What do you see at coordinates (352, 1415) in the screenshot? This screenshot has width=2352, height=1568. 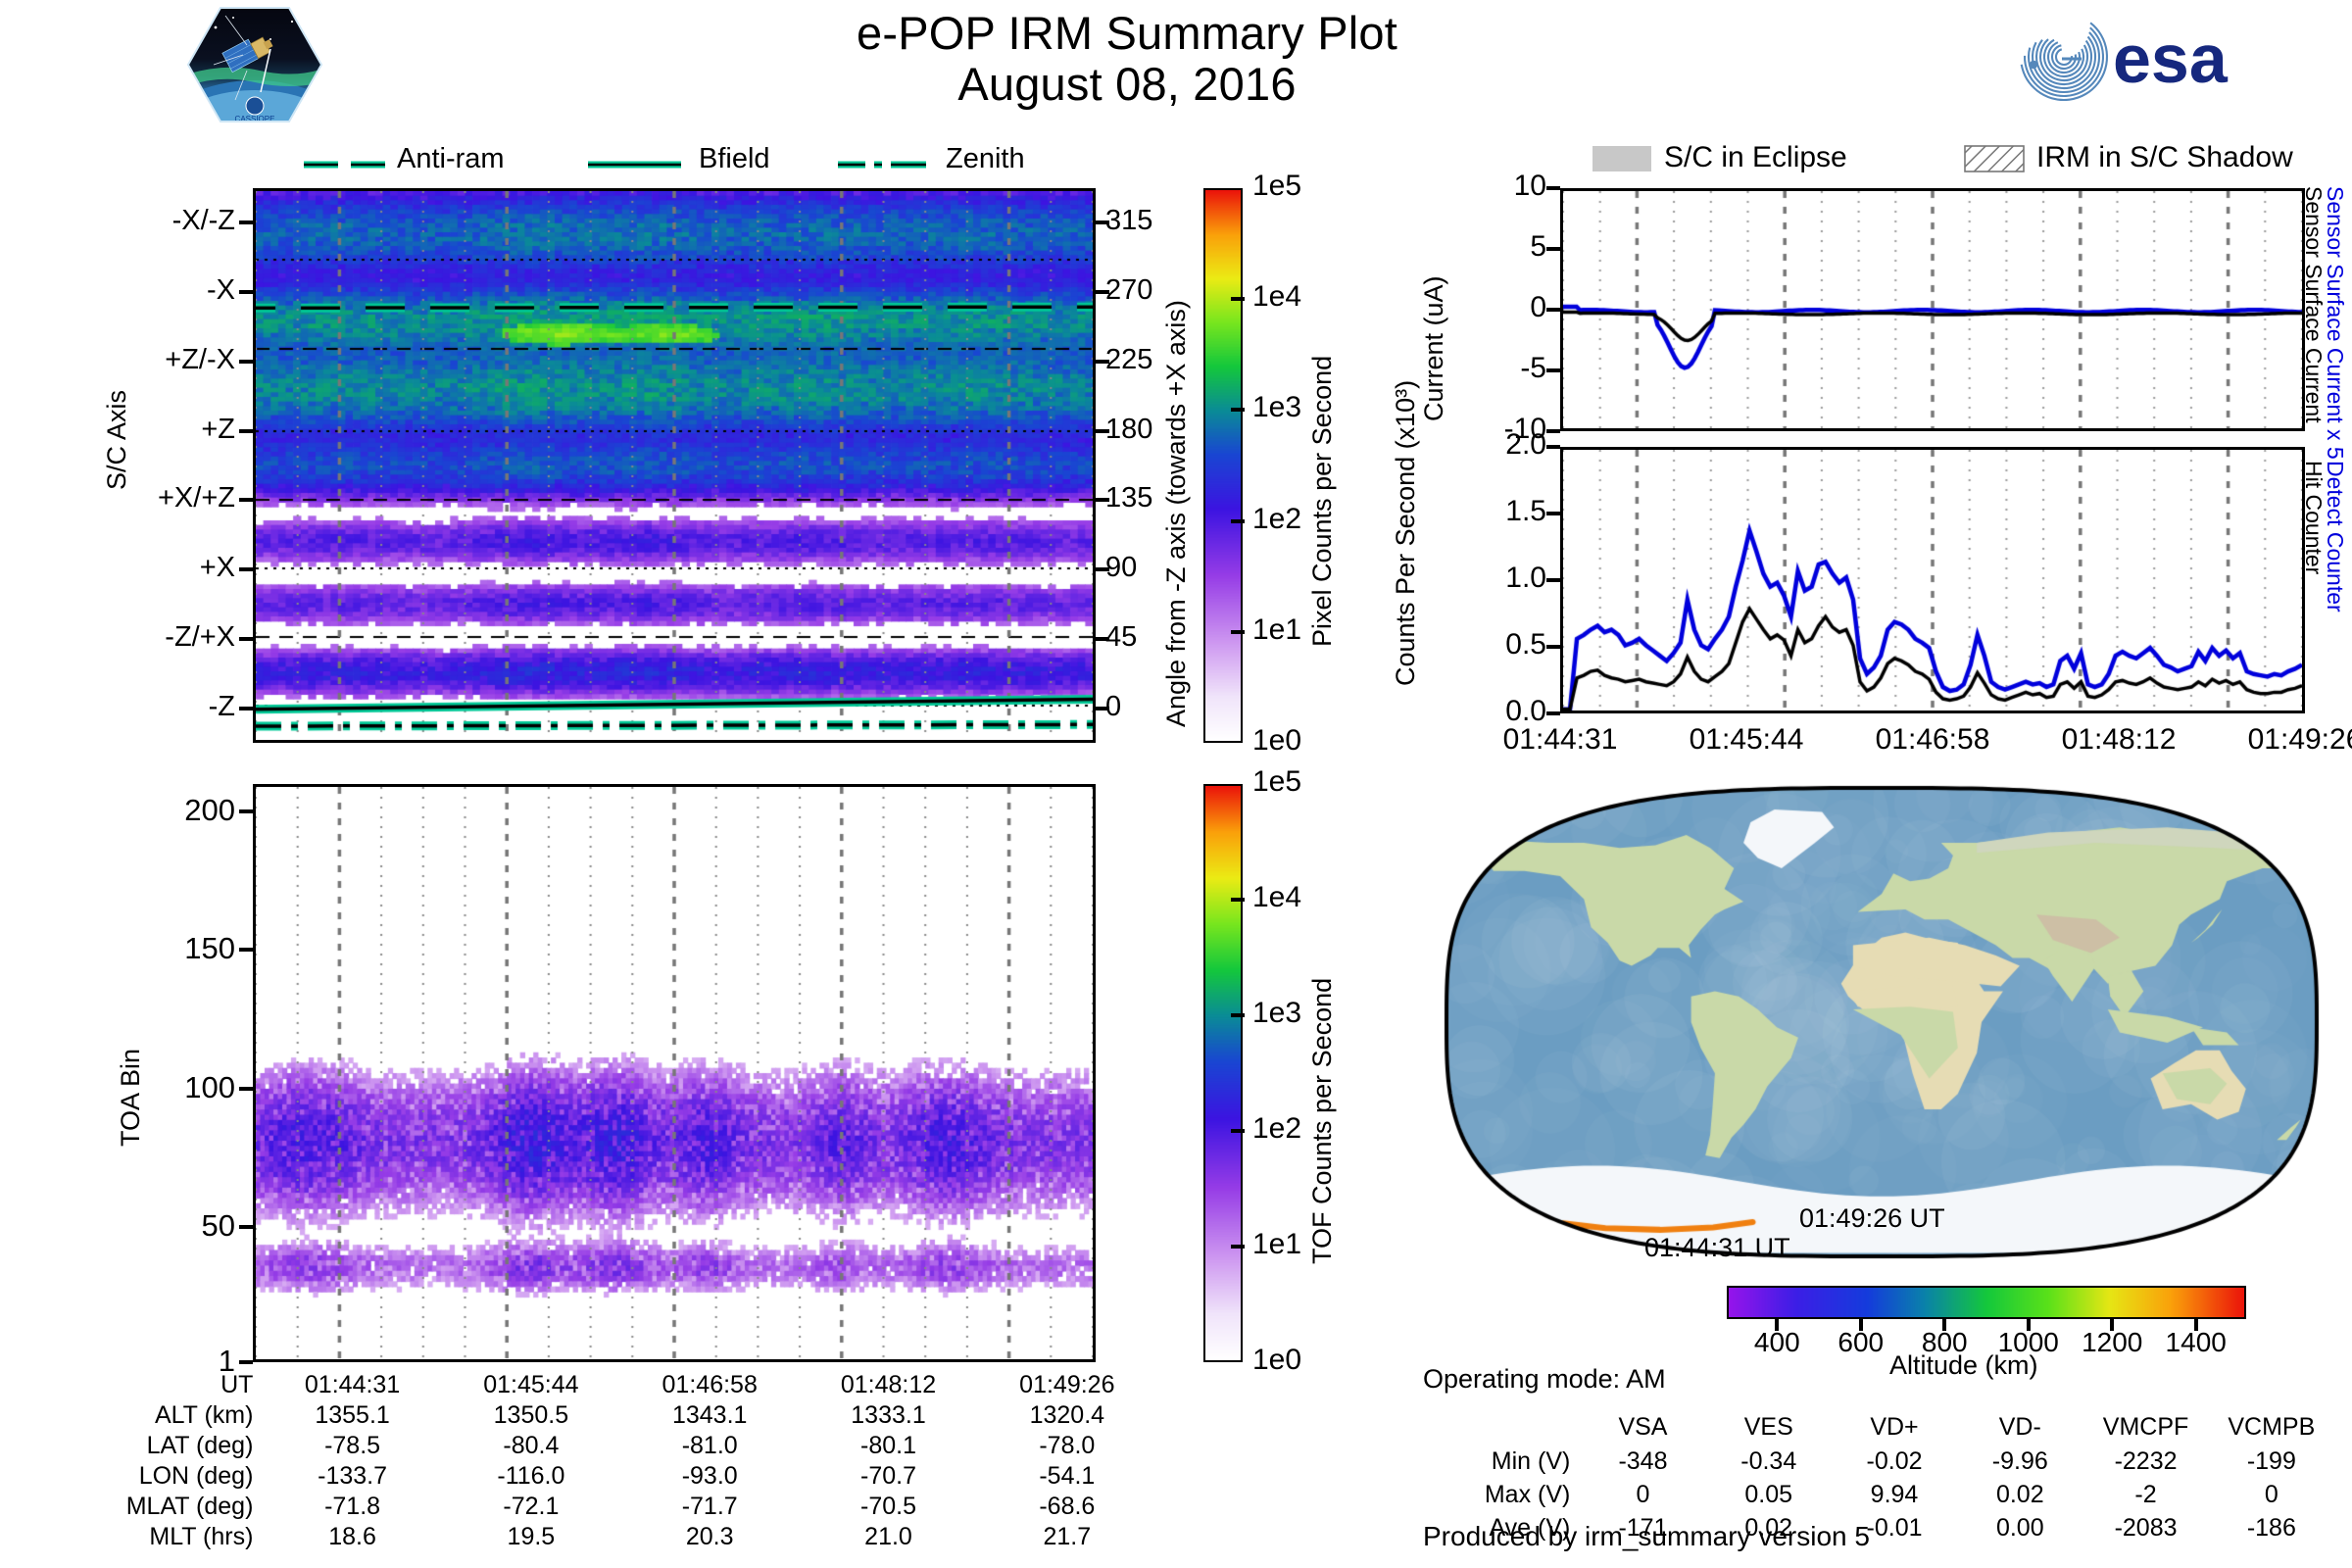 I see `ephemeris-cell: 1355.1` at bounding box center [352, 1415].